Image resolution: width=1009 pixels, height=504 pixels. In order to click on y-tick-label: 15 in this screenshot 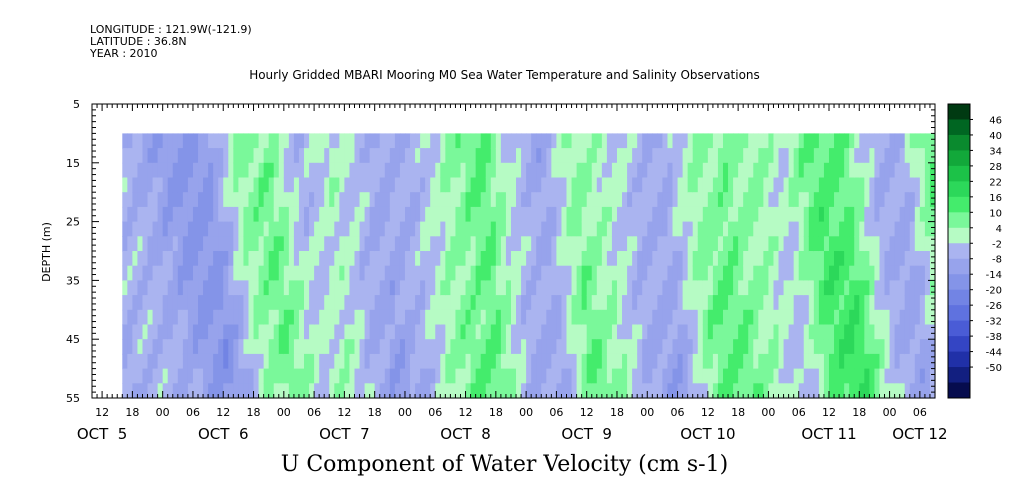, I will do `click(73, 163)`.